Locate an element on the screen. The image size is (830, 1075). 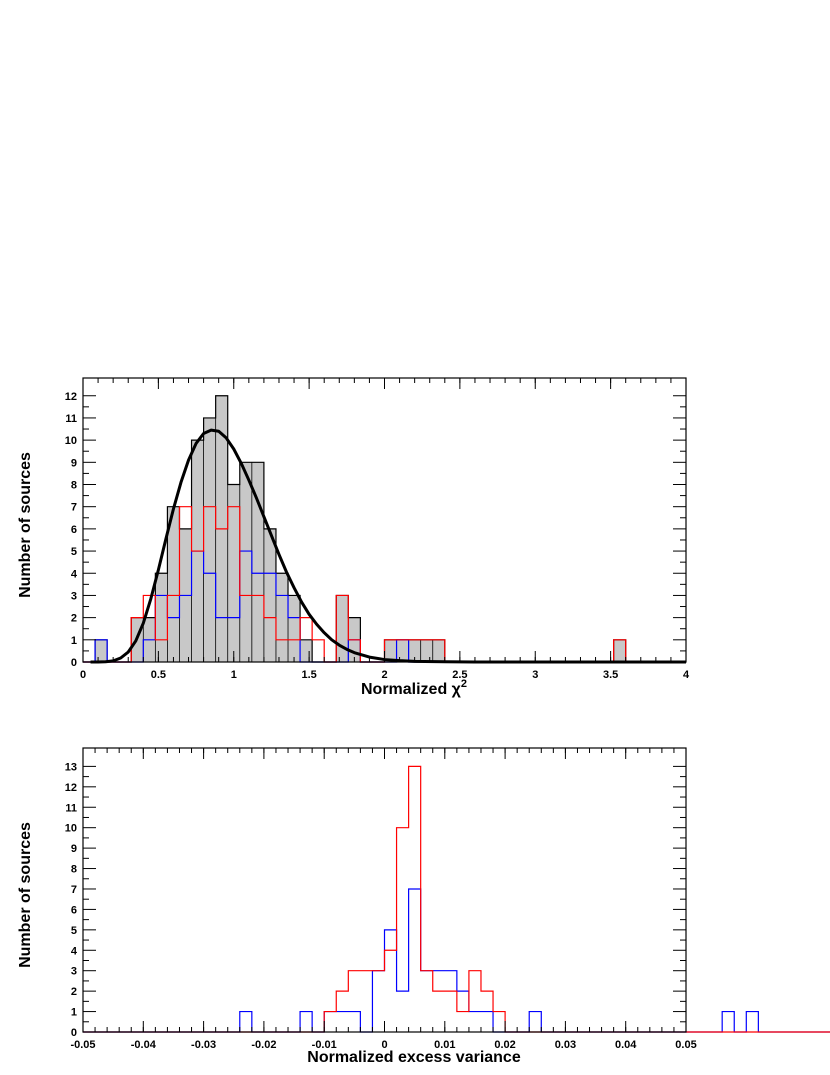
excess-variance-x-tick-label: 0.05 is located at coordinates (685, 1045).